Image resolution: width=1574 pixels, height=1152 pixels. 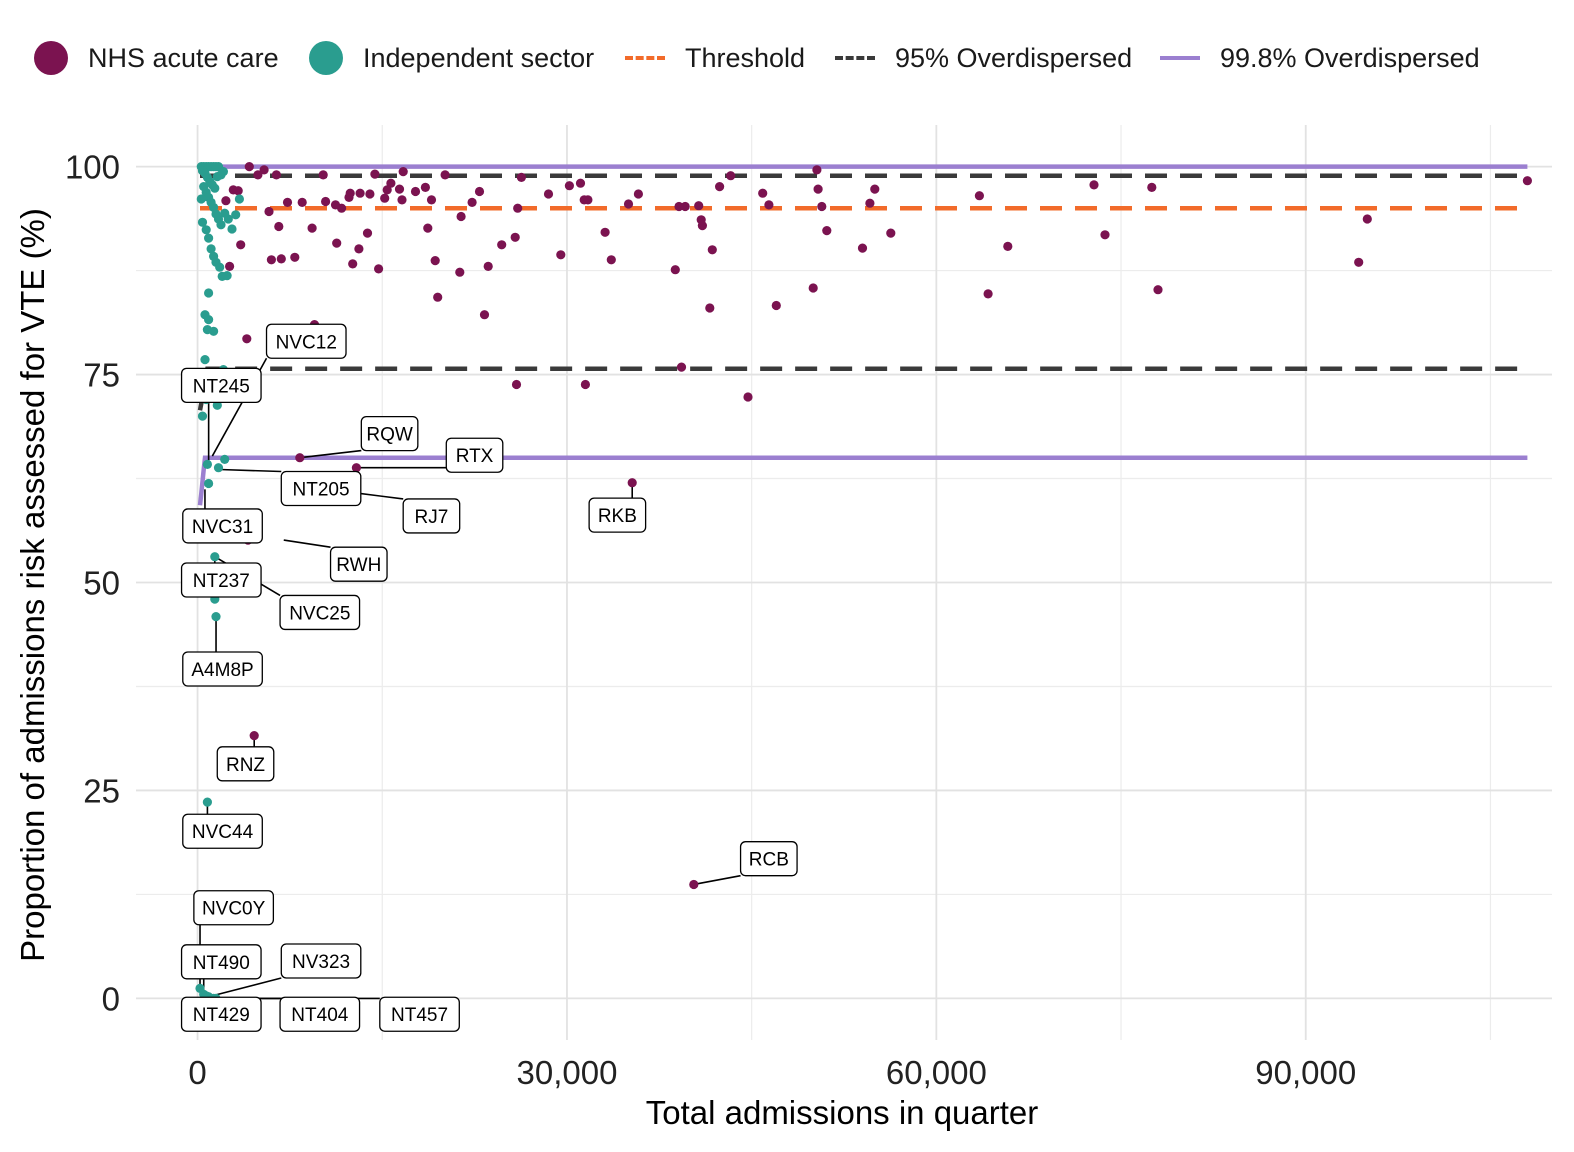 What do you see at coordinates (101, 790) in the screenshot?
I see `y-tick-label: 25` at bounding box center [101, 790].